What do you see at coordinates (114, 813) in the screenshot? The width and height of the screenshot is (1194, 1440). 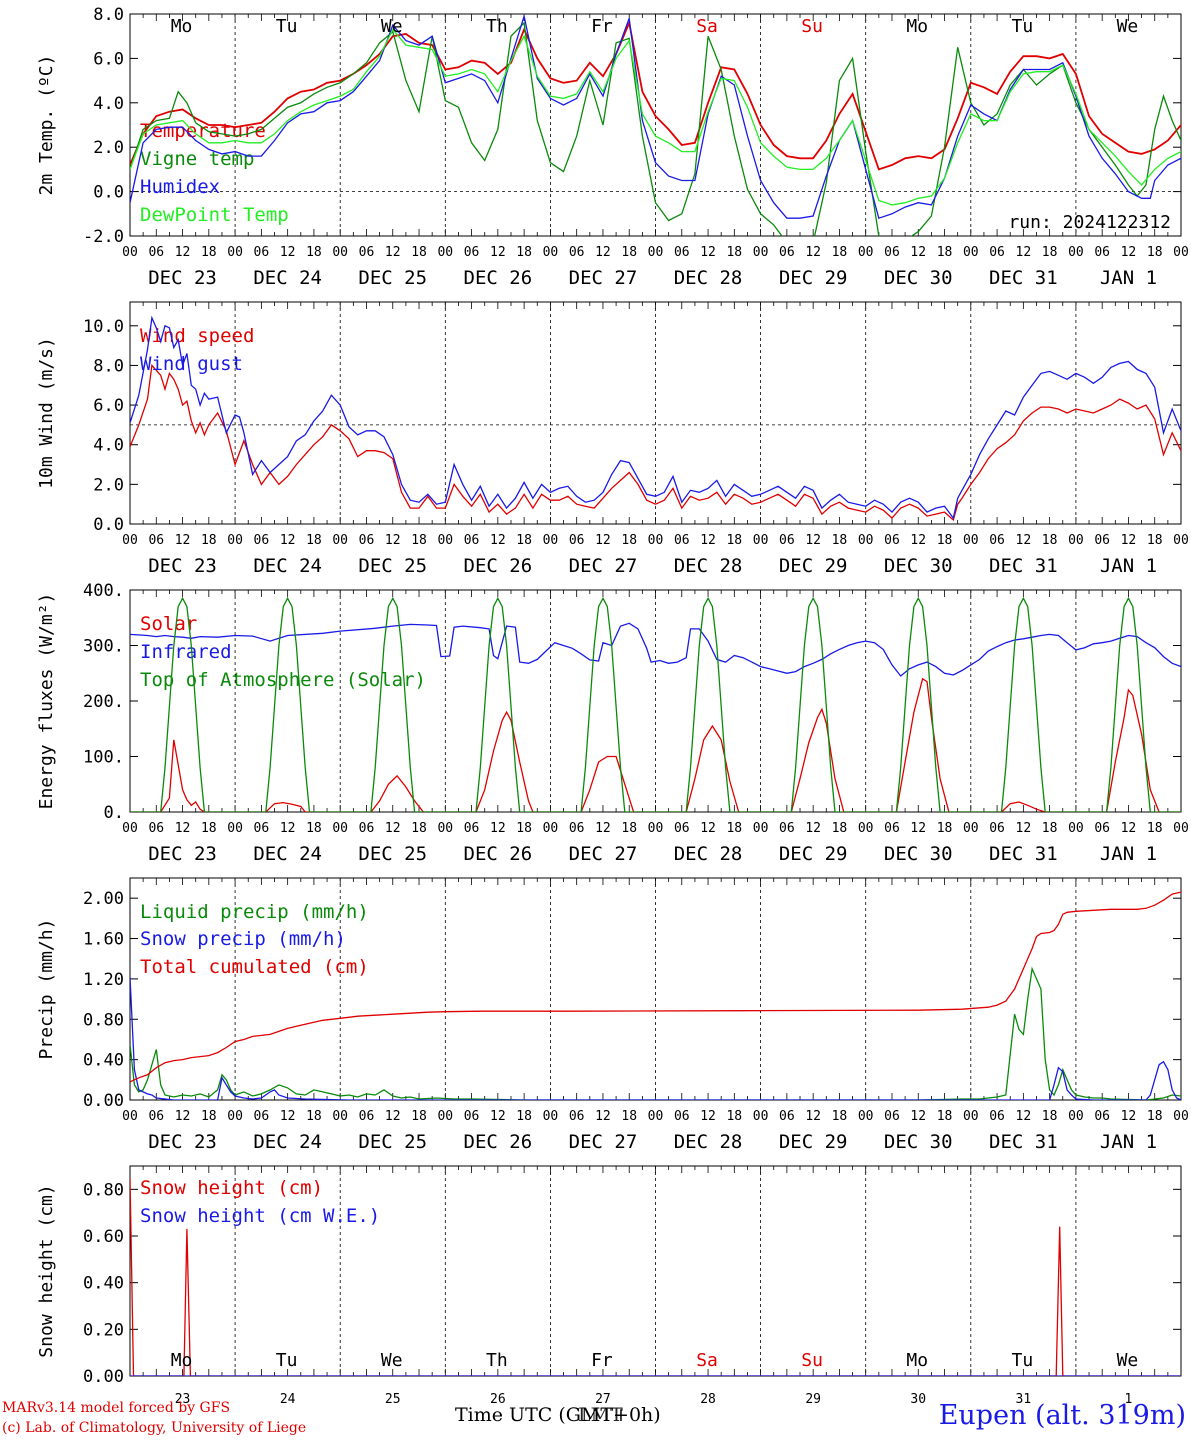 I see `y-tick-label: 0.` at bounding box center [114, 813].